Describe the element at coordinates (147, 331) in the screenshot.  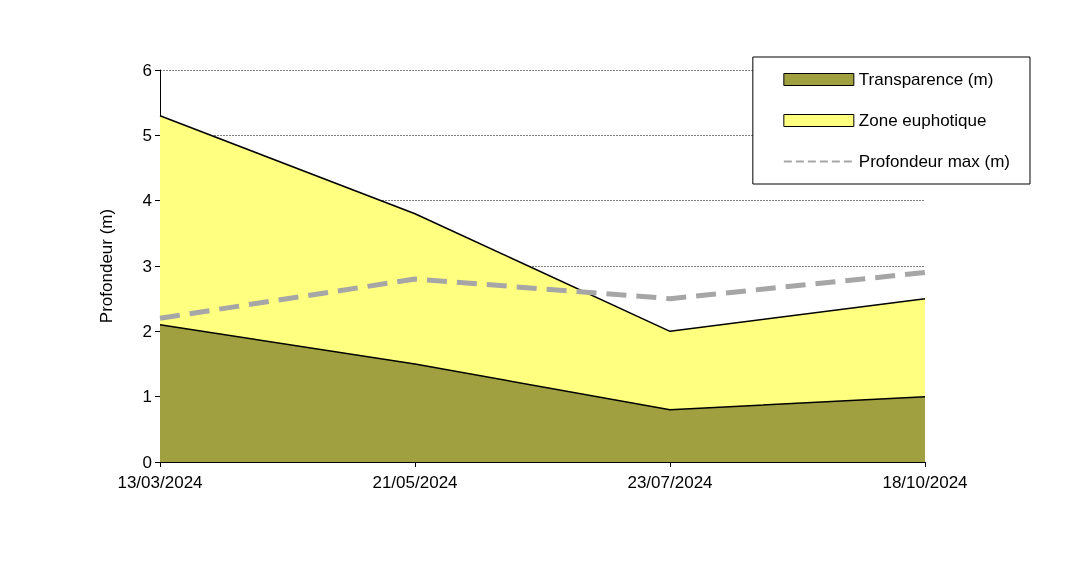
I see `y-tick-label: 2` at that location.